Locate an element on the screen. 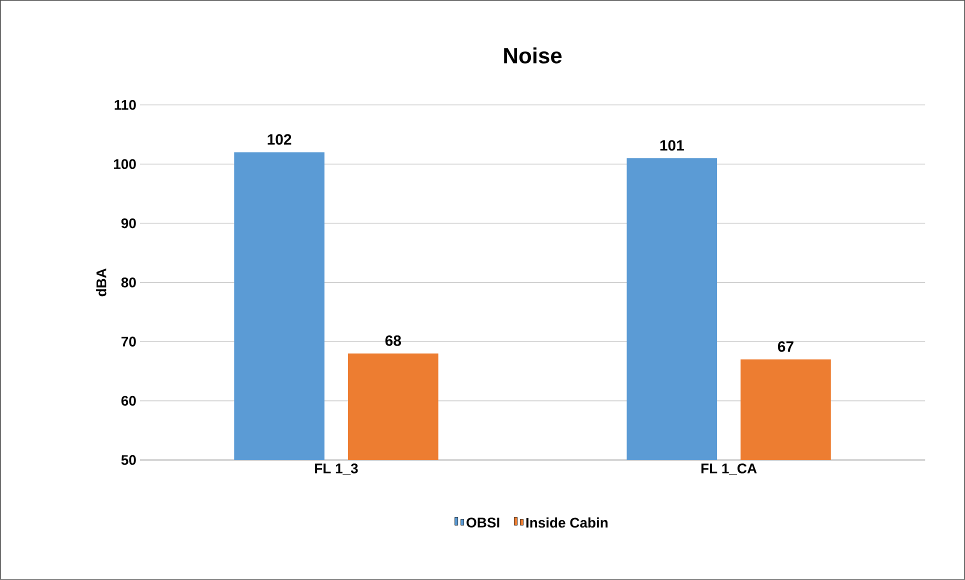 The image size is (965, 580). y-tick-label: 80 is located at coordinates (128, 283).